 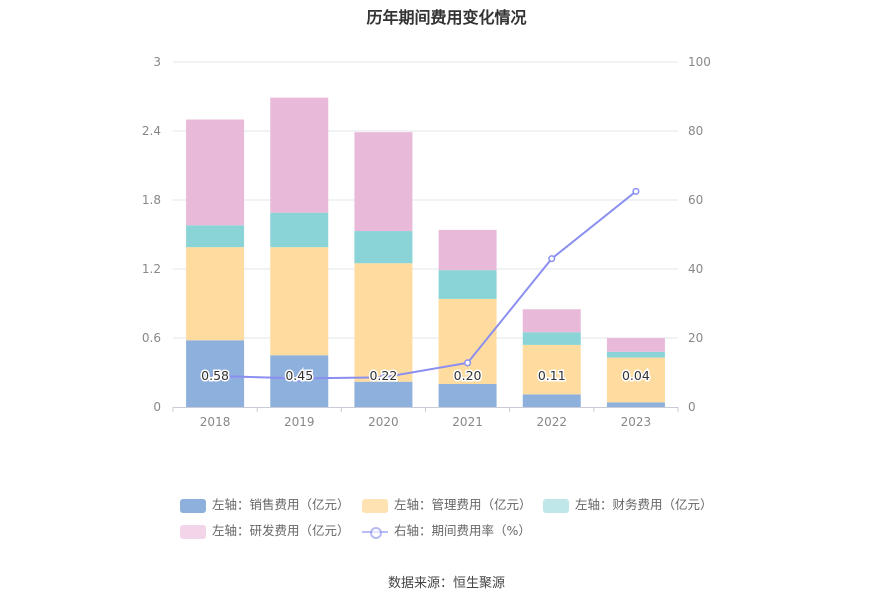 What do you see at coordinates (644, 504) in the screenshot?
I see `legend-label-finance: 左轴：财务费用（亿元）` at bounding box center [644, 504].